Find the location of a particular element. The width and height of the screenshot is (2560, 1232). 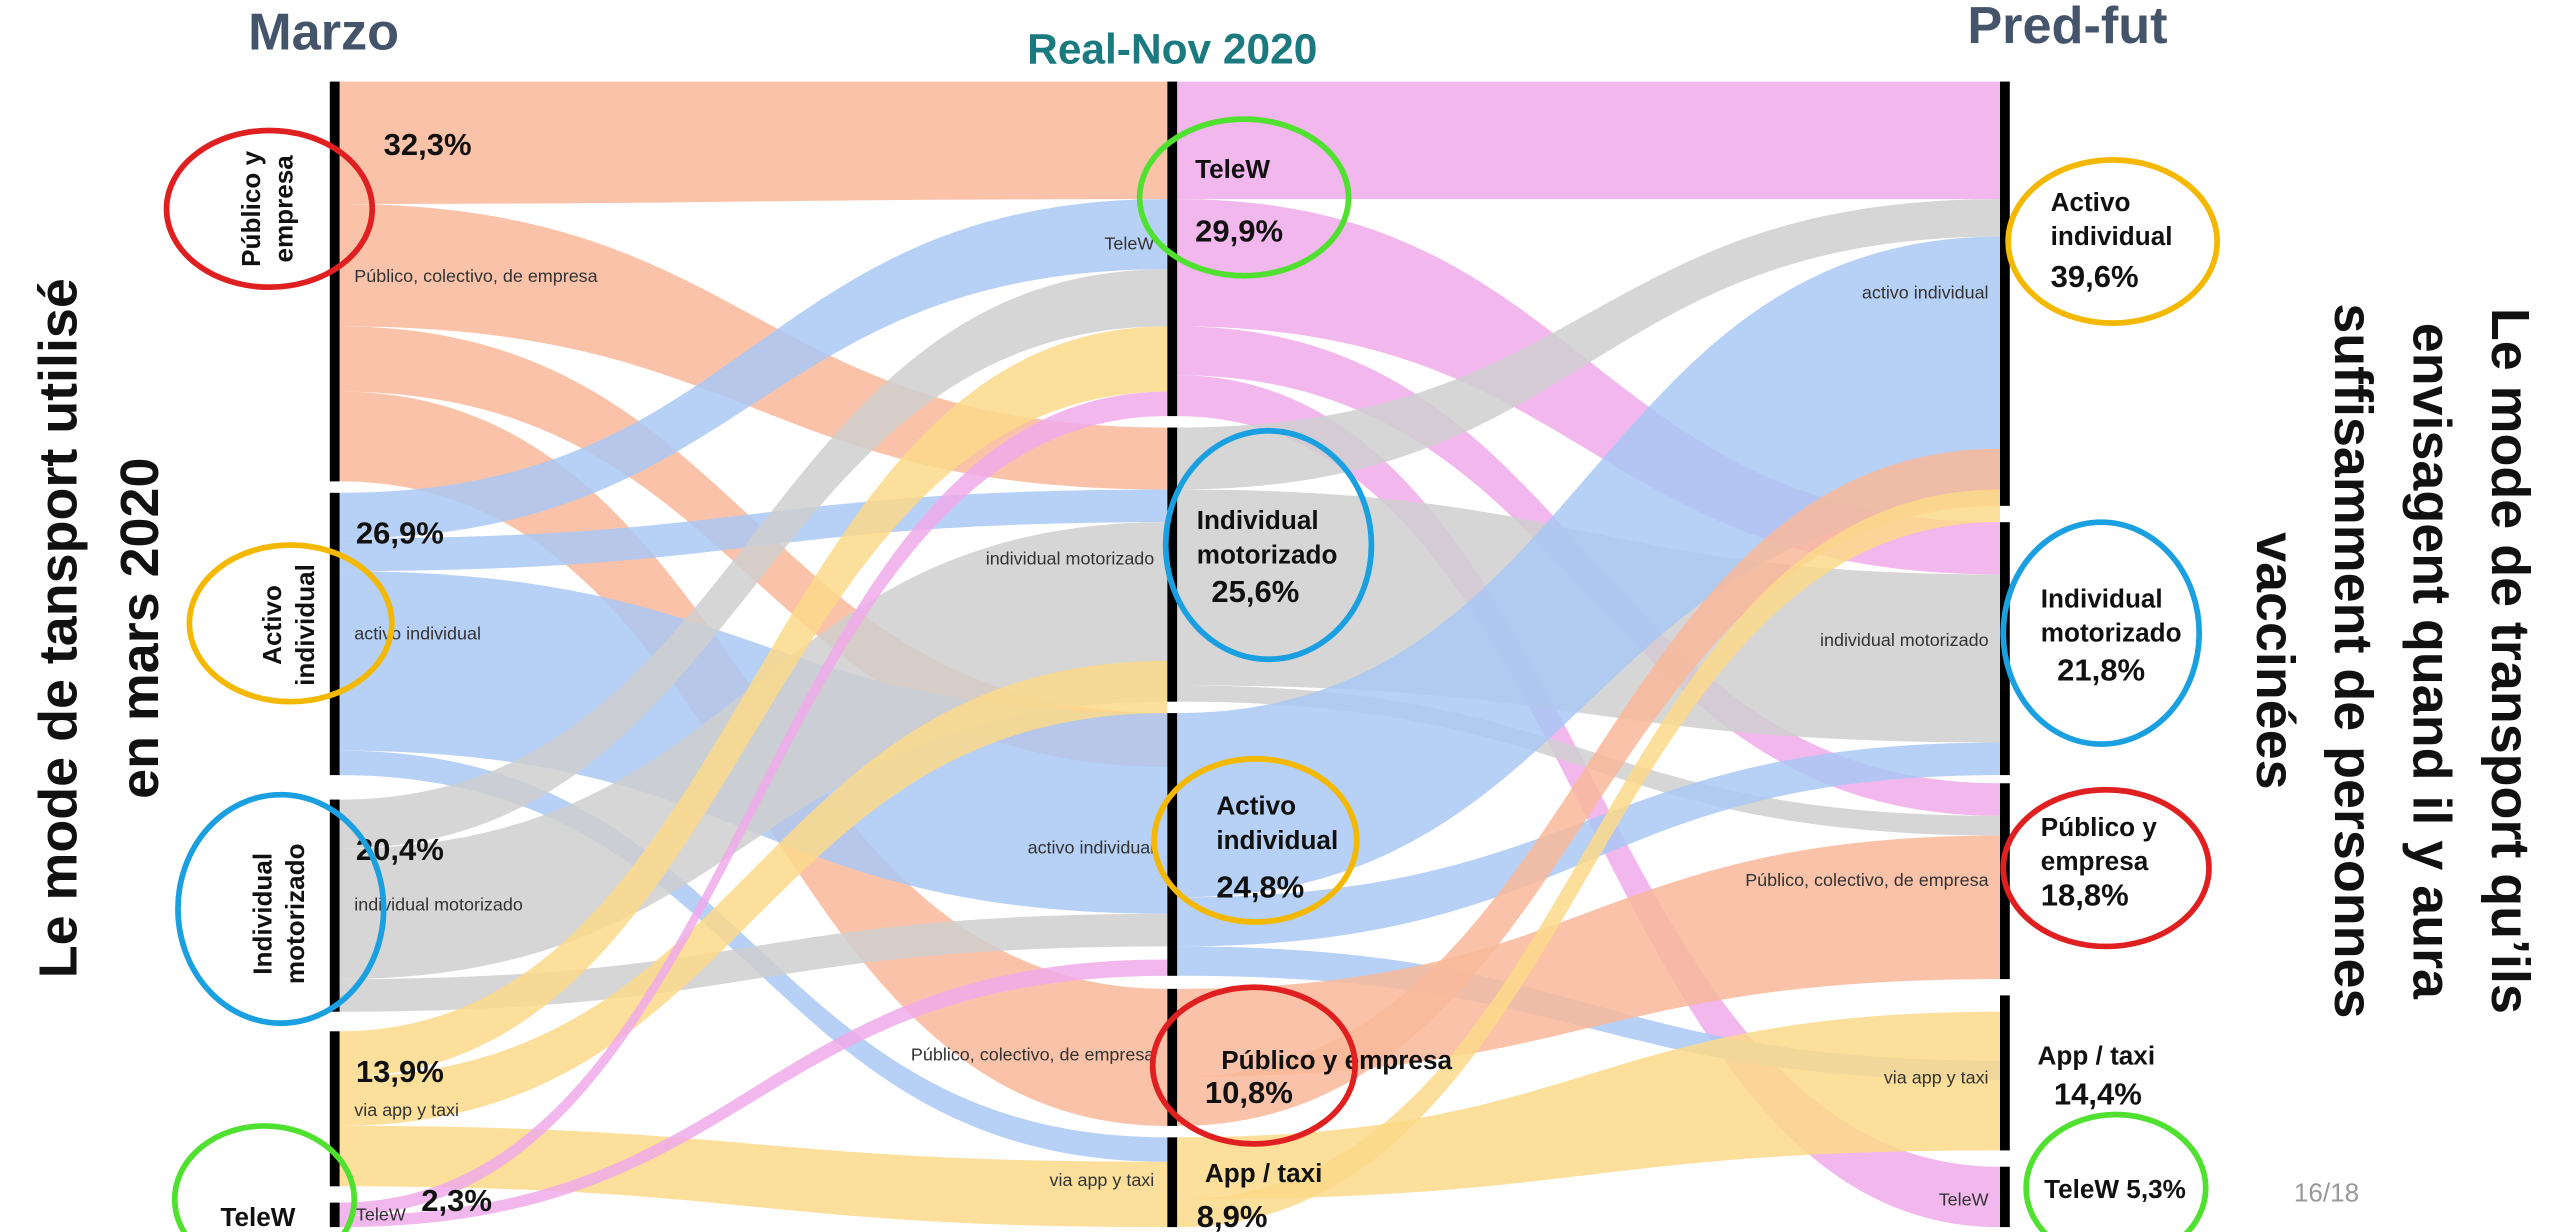

right-title: vaccinées is located at coordinates (2275, 660).